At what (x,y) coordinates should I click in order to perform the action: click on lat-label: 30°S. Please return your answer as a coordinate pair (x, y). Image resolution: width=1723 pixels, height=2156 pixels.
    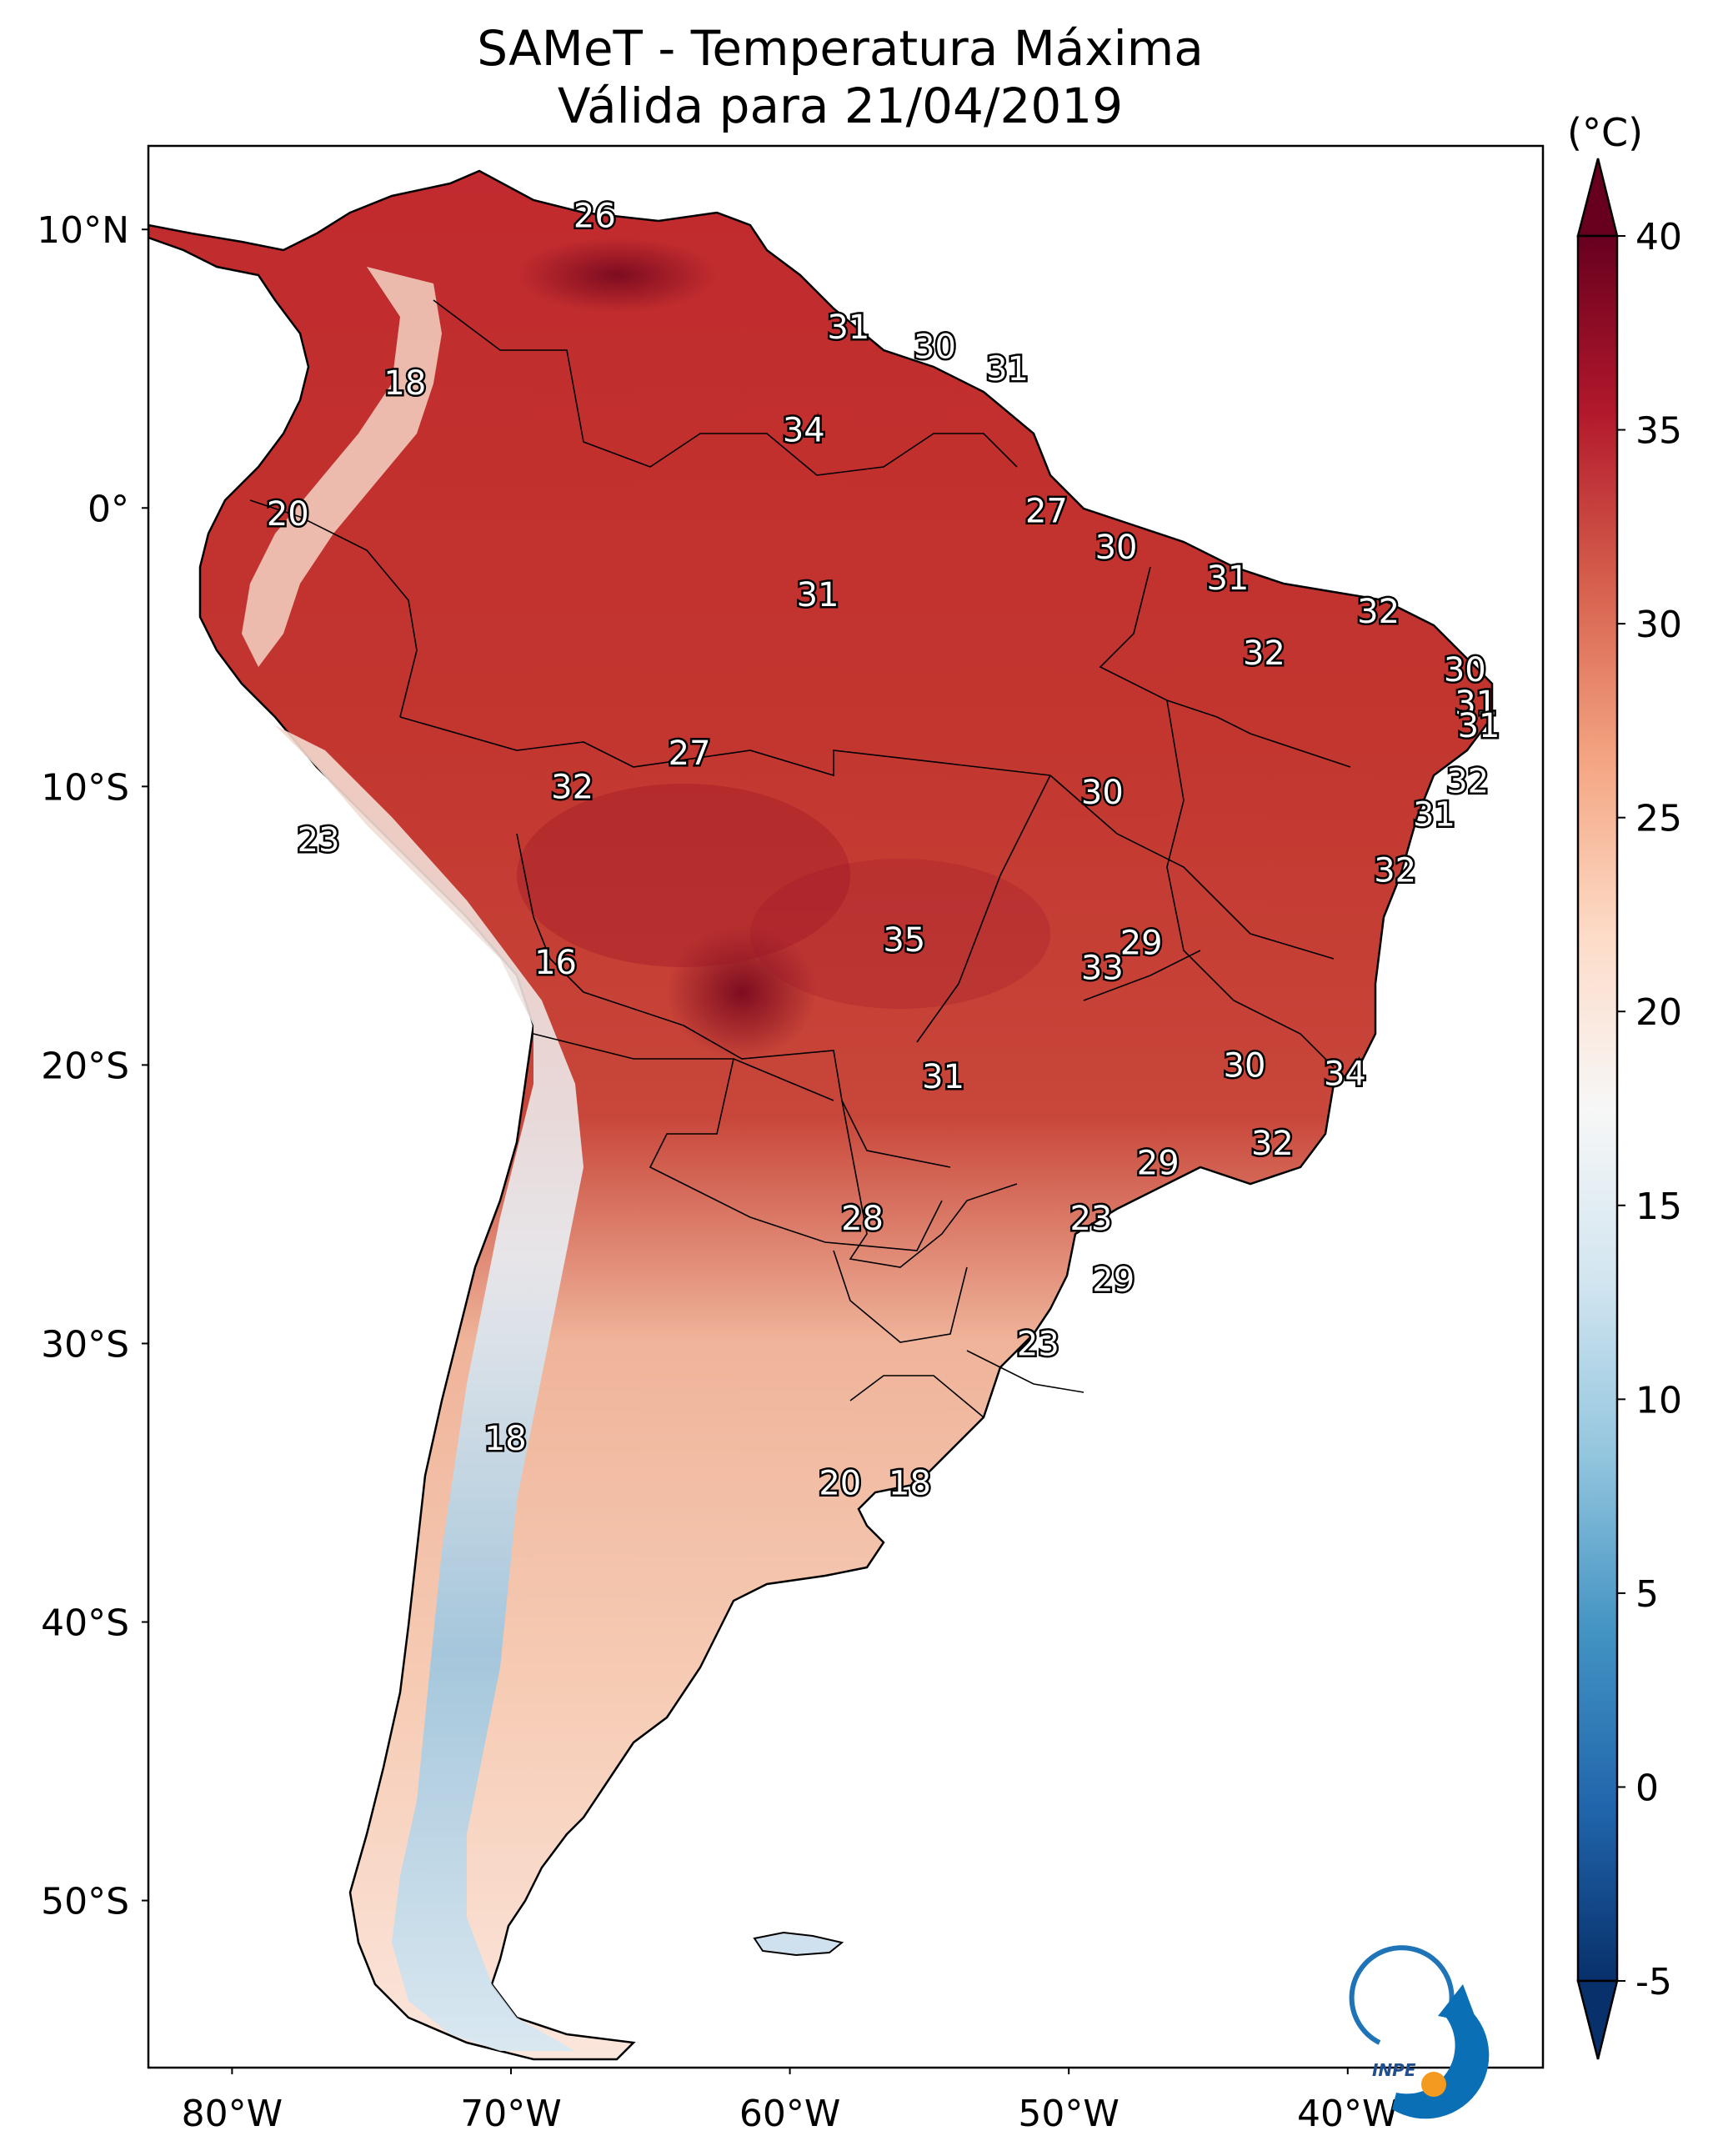
    Looking at the image, I should click on (85, 1344).